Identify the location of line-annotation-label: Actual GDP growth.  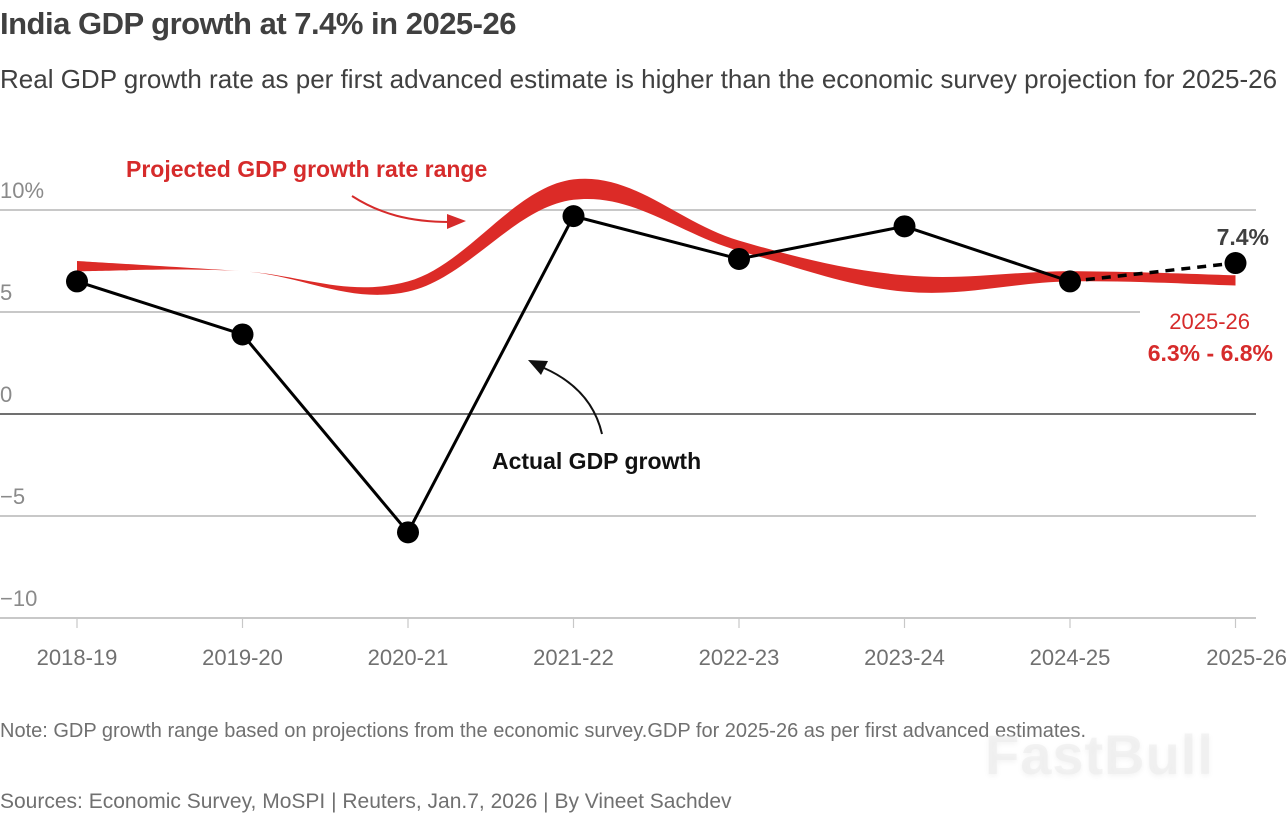
(596, 461).